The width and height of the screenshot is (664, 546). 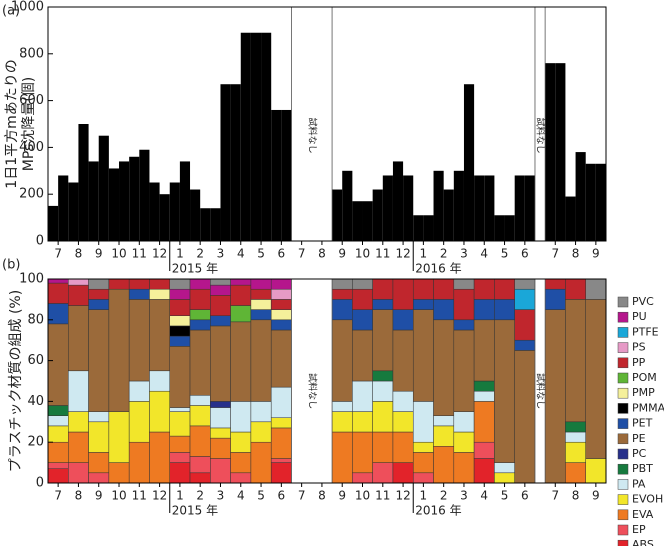 I want to click on legend-label: EVOH, so click(x=647, y=499).